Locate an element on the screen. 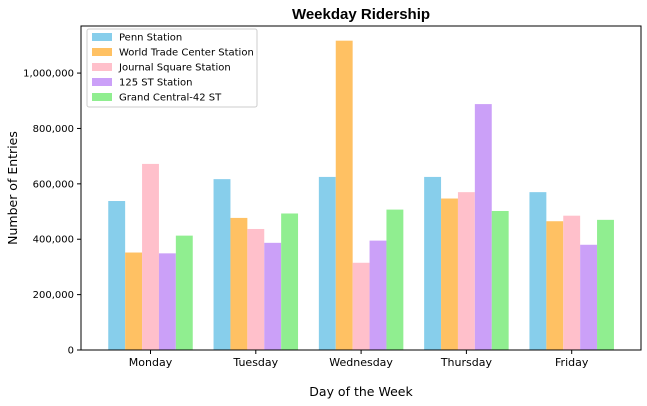 This screenshot has height=406, width=647. y-axis: 0 200,000 400,000 600,000 800,000 1,000,000 is located at coordinates (52, 213).